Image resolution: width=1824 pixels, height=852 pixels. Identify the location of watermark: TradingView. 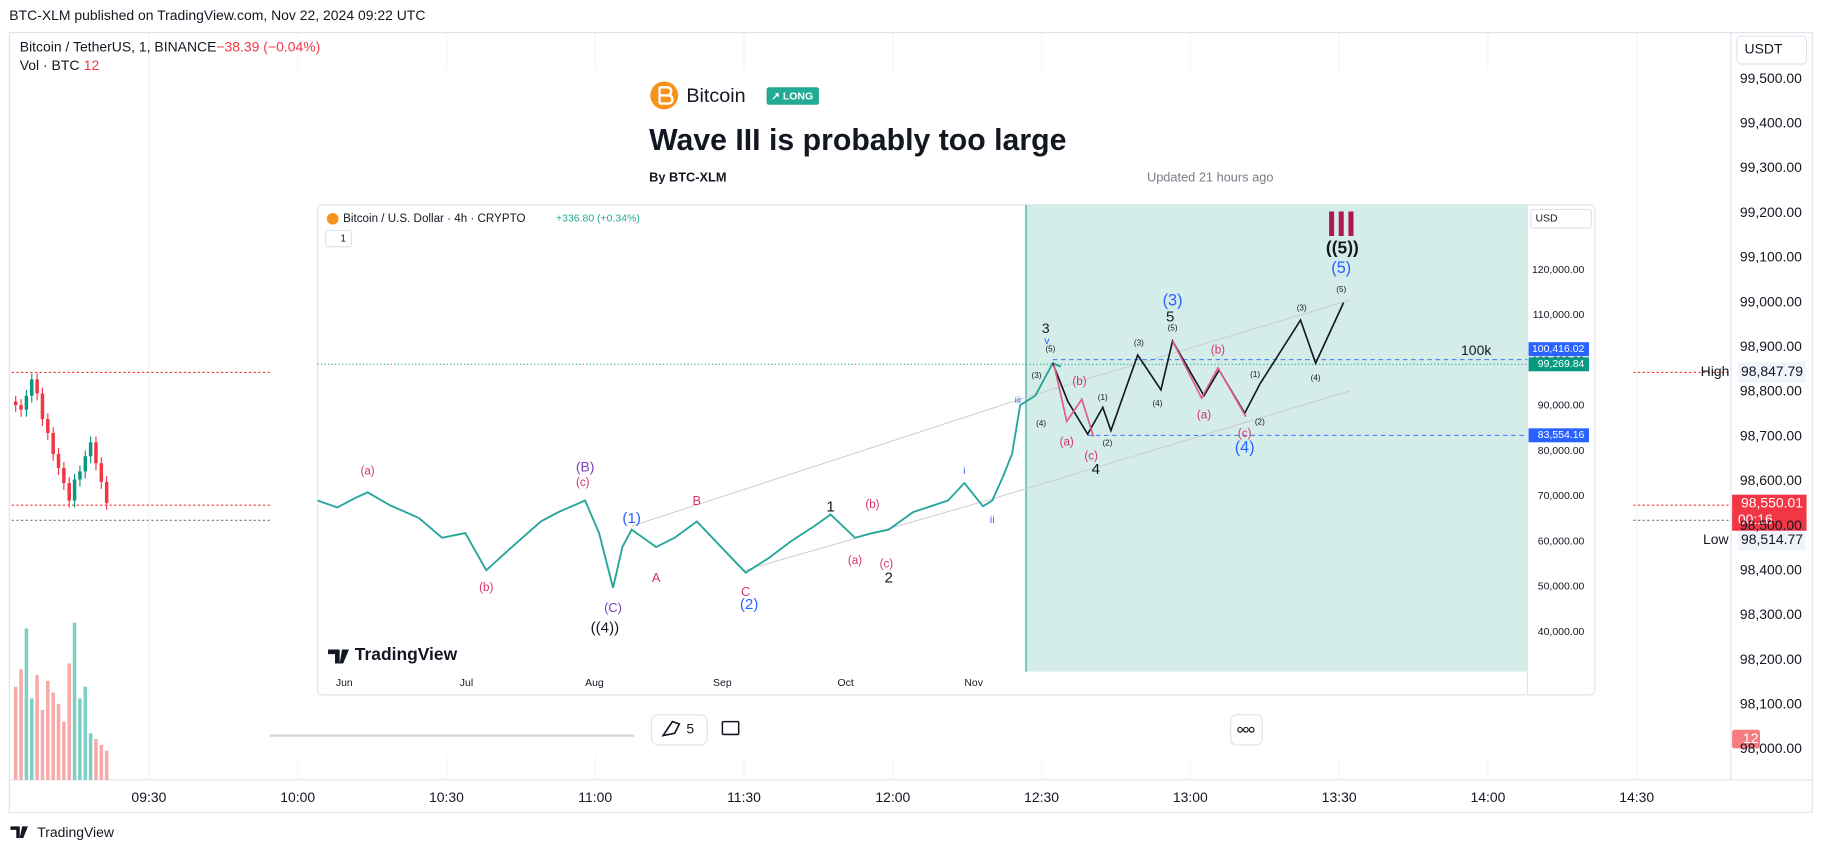
(406, 654).